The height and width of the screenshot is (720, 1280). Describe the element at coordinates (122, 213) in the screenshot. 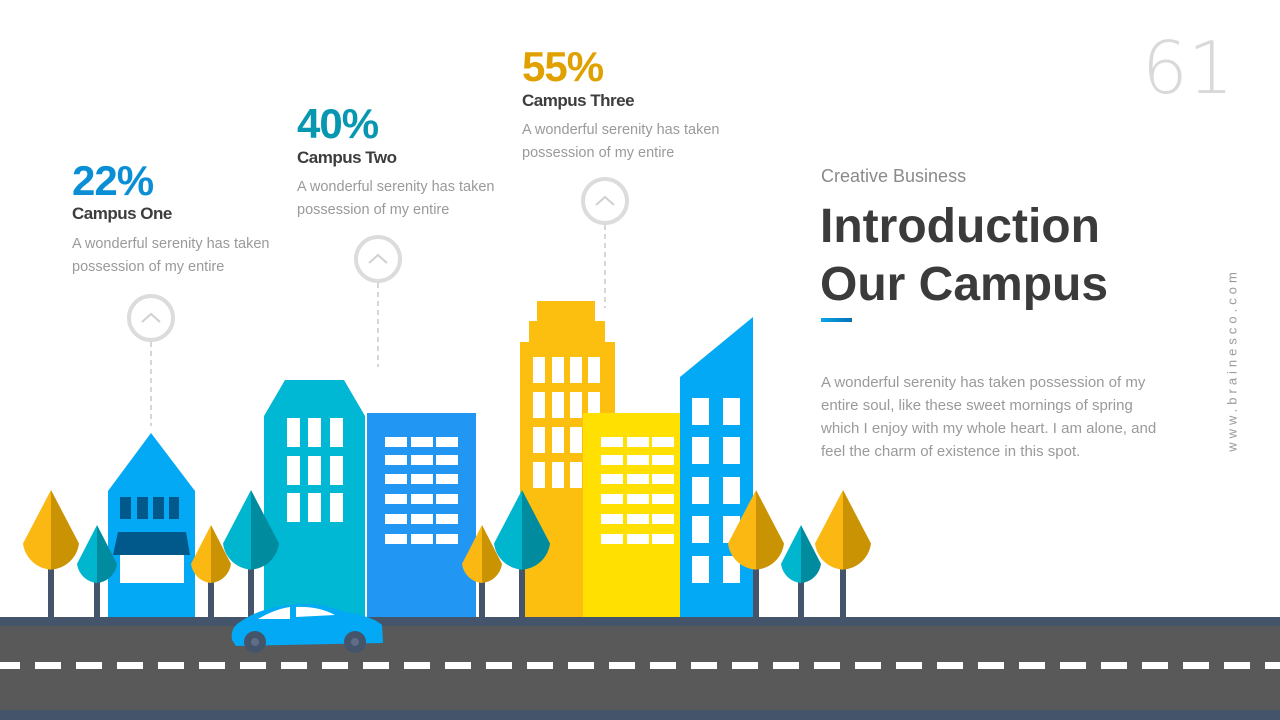

I see `campus-one-name: Campus One` at that location.